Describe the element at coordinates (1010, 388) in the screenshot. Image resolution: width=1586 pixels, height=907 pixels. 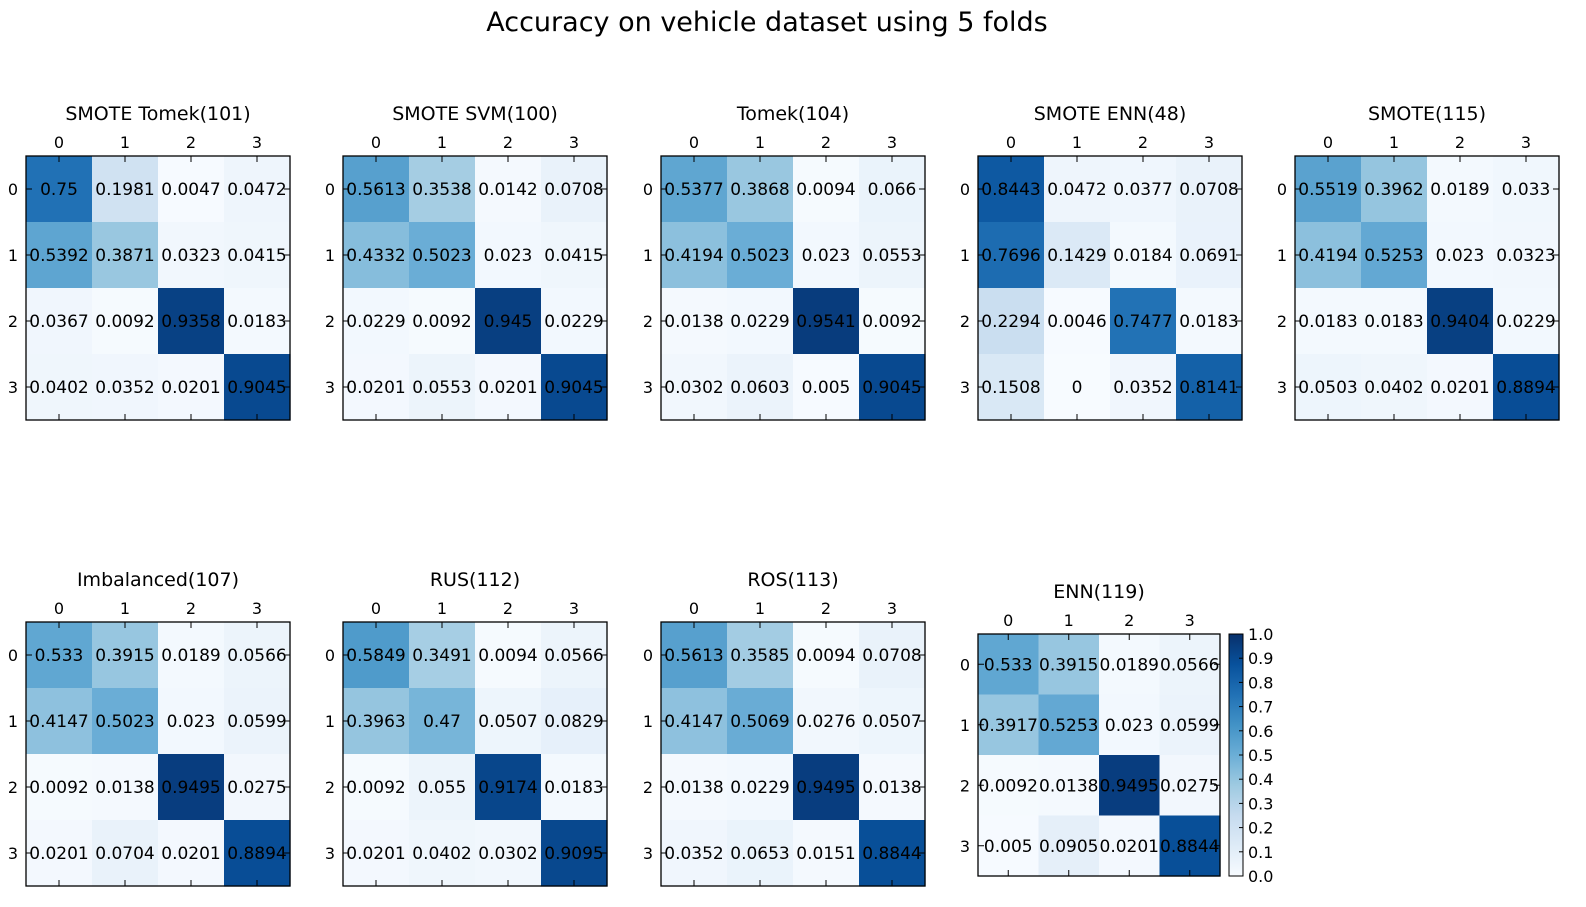
I see `cell-value-label: 0.1508` at that location.